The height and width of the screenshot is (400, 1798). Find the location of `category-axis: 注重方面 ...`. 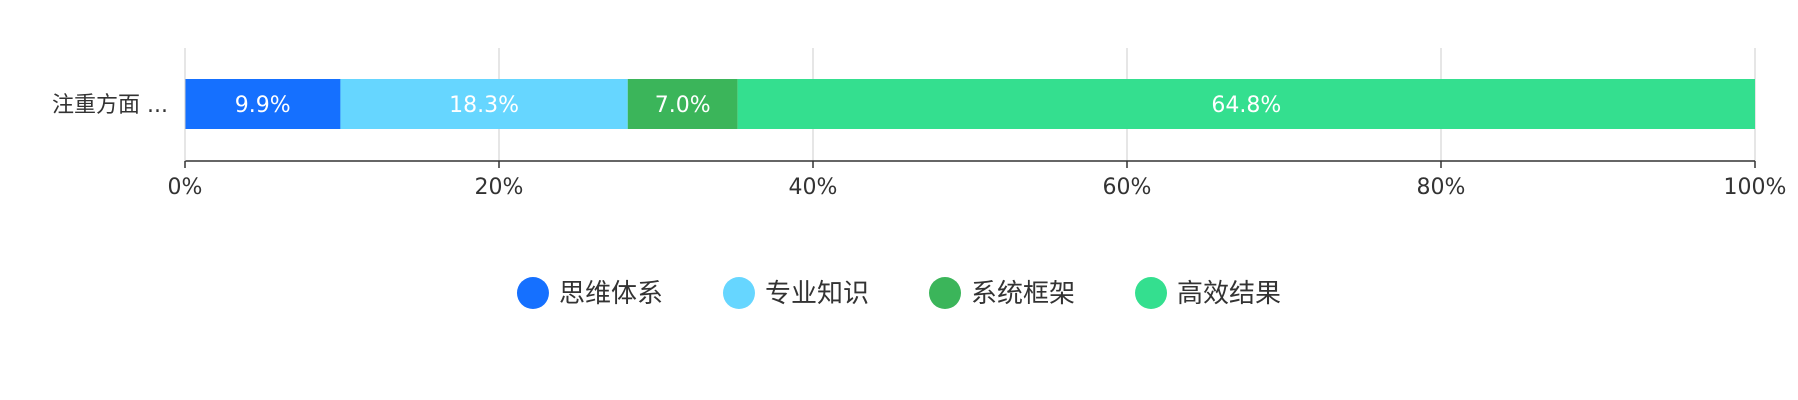

category-axis: 注重方面 ... is located at coordinates (119, 104).